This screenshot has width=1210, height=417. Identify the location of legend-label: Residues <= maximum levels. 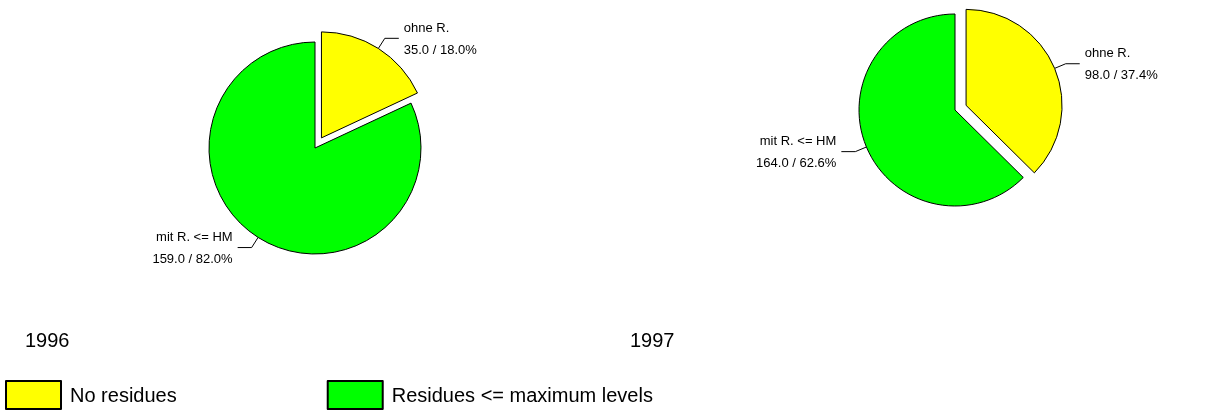
(522, 395).